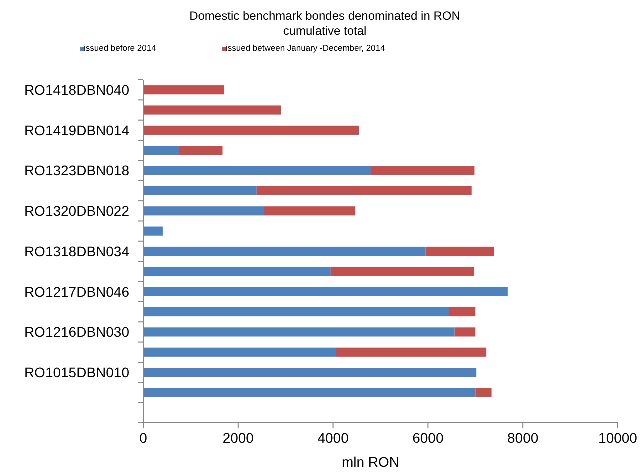  Describe the element at coordinates (77, 332) in the screenshot. I see `y-tick-label: RO1216DBN030` at that location.